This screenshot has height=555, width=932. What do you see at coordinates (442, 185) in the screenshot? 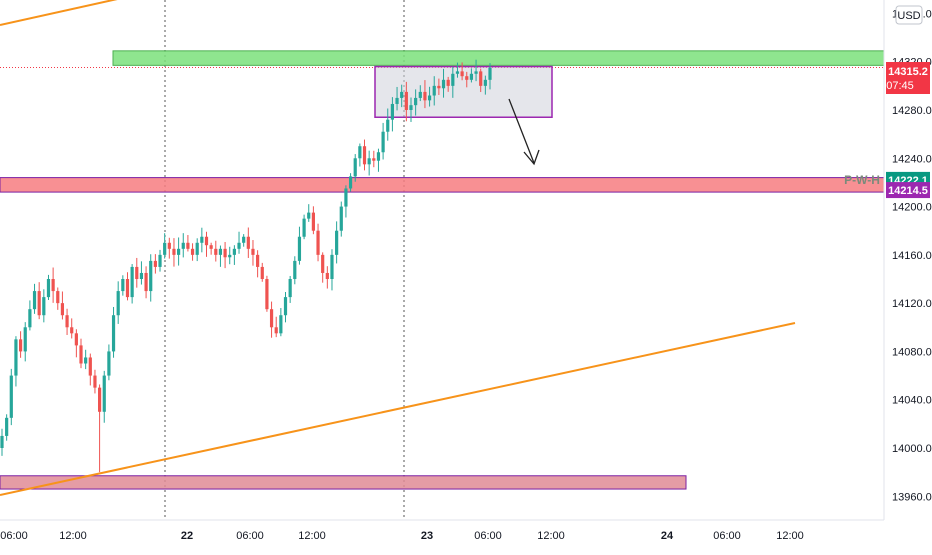
I see `pwh-zone` at bounding box center [442, 185].